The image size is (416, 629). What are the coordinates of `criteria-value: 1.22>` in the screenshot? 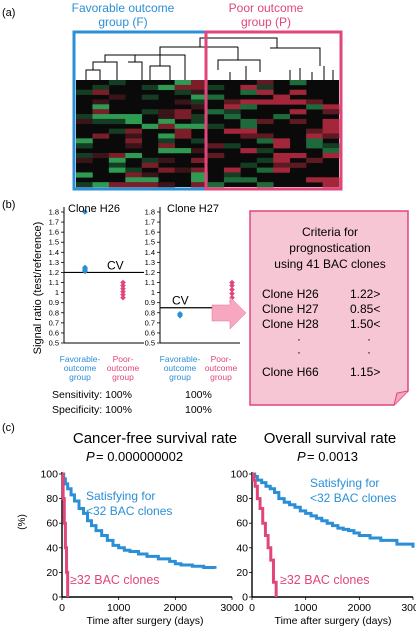 It's located at (365, 294).